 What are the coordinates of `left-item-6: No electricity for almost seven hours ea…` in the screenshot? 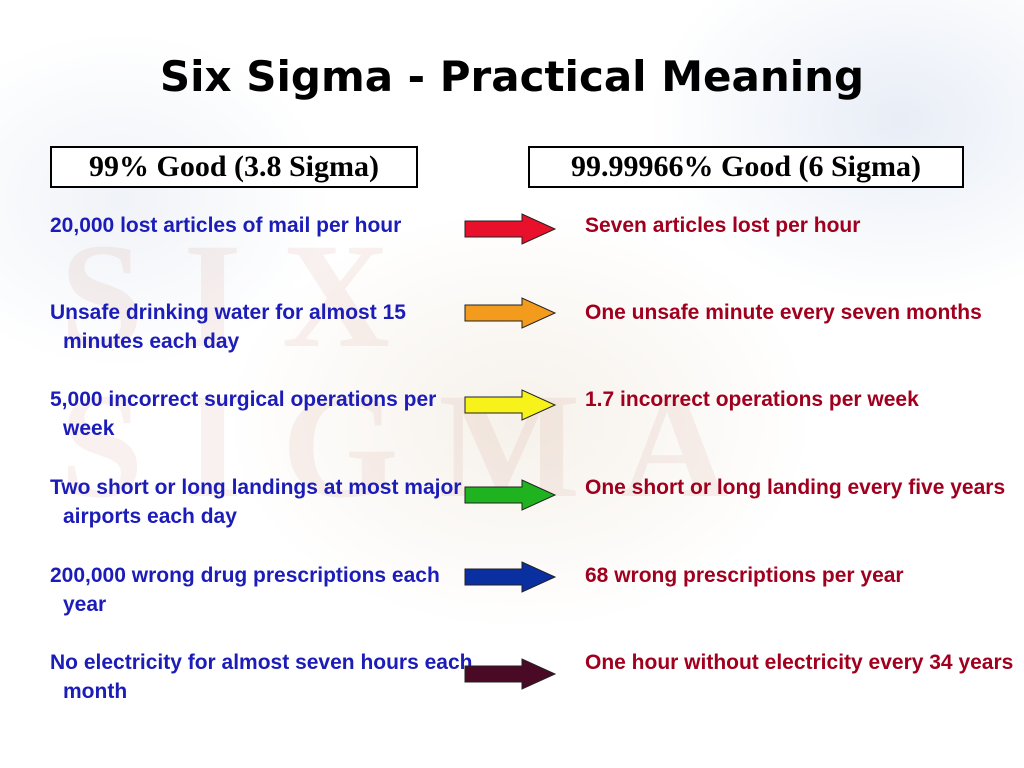 It's located at (261, 677).